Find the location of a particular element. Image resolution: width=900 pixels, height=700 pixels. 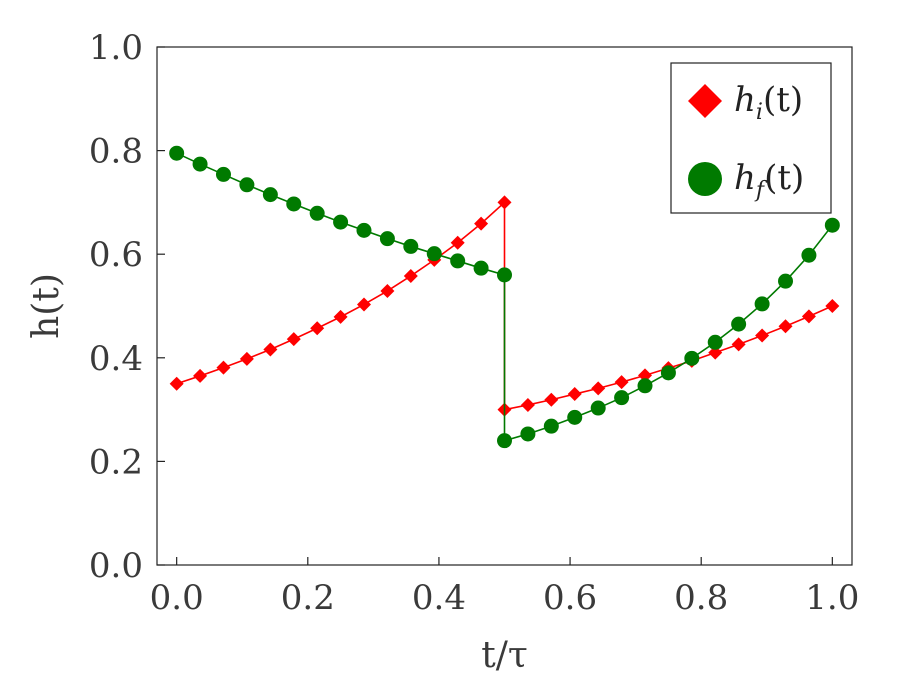

legend: hi(t) hf(t) is located at coordinates (751, 138).